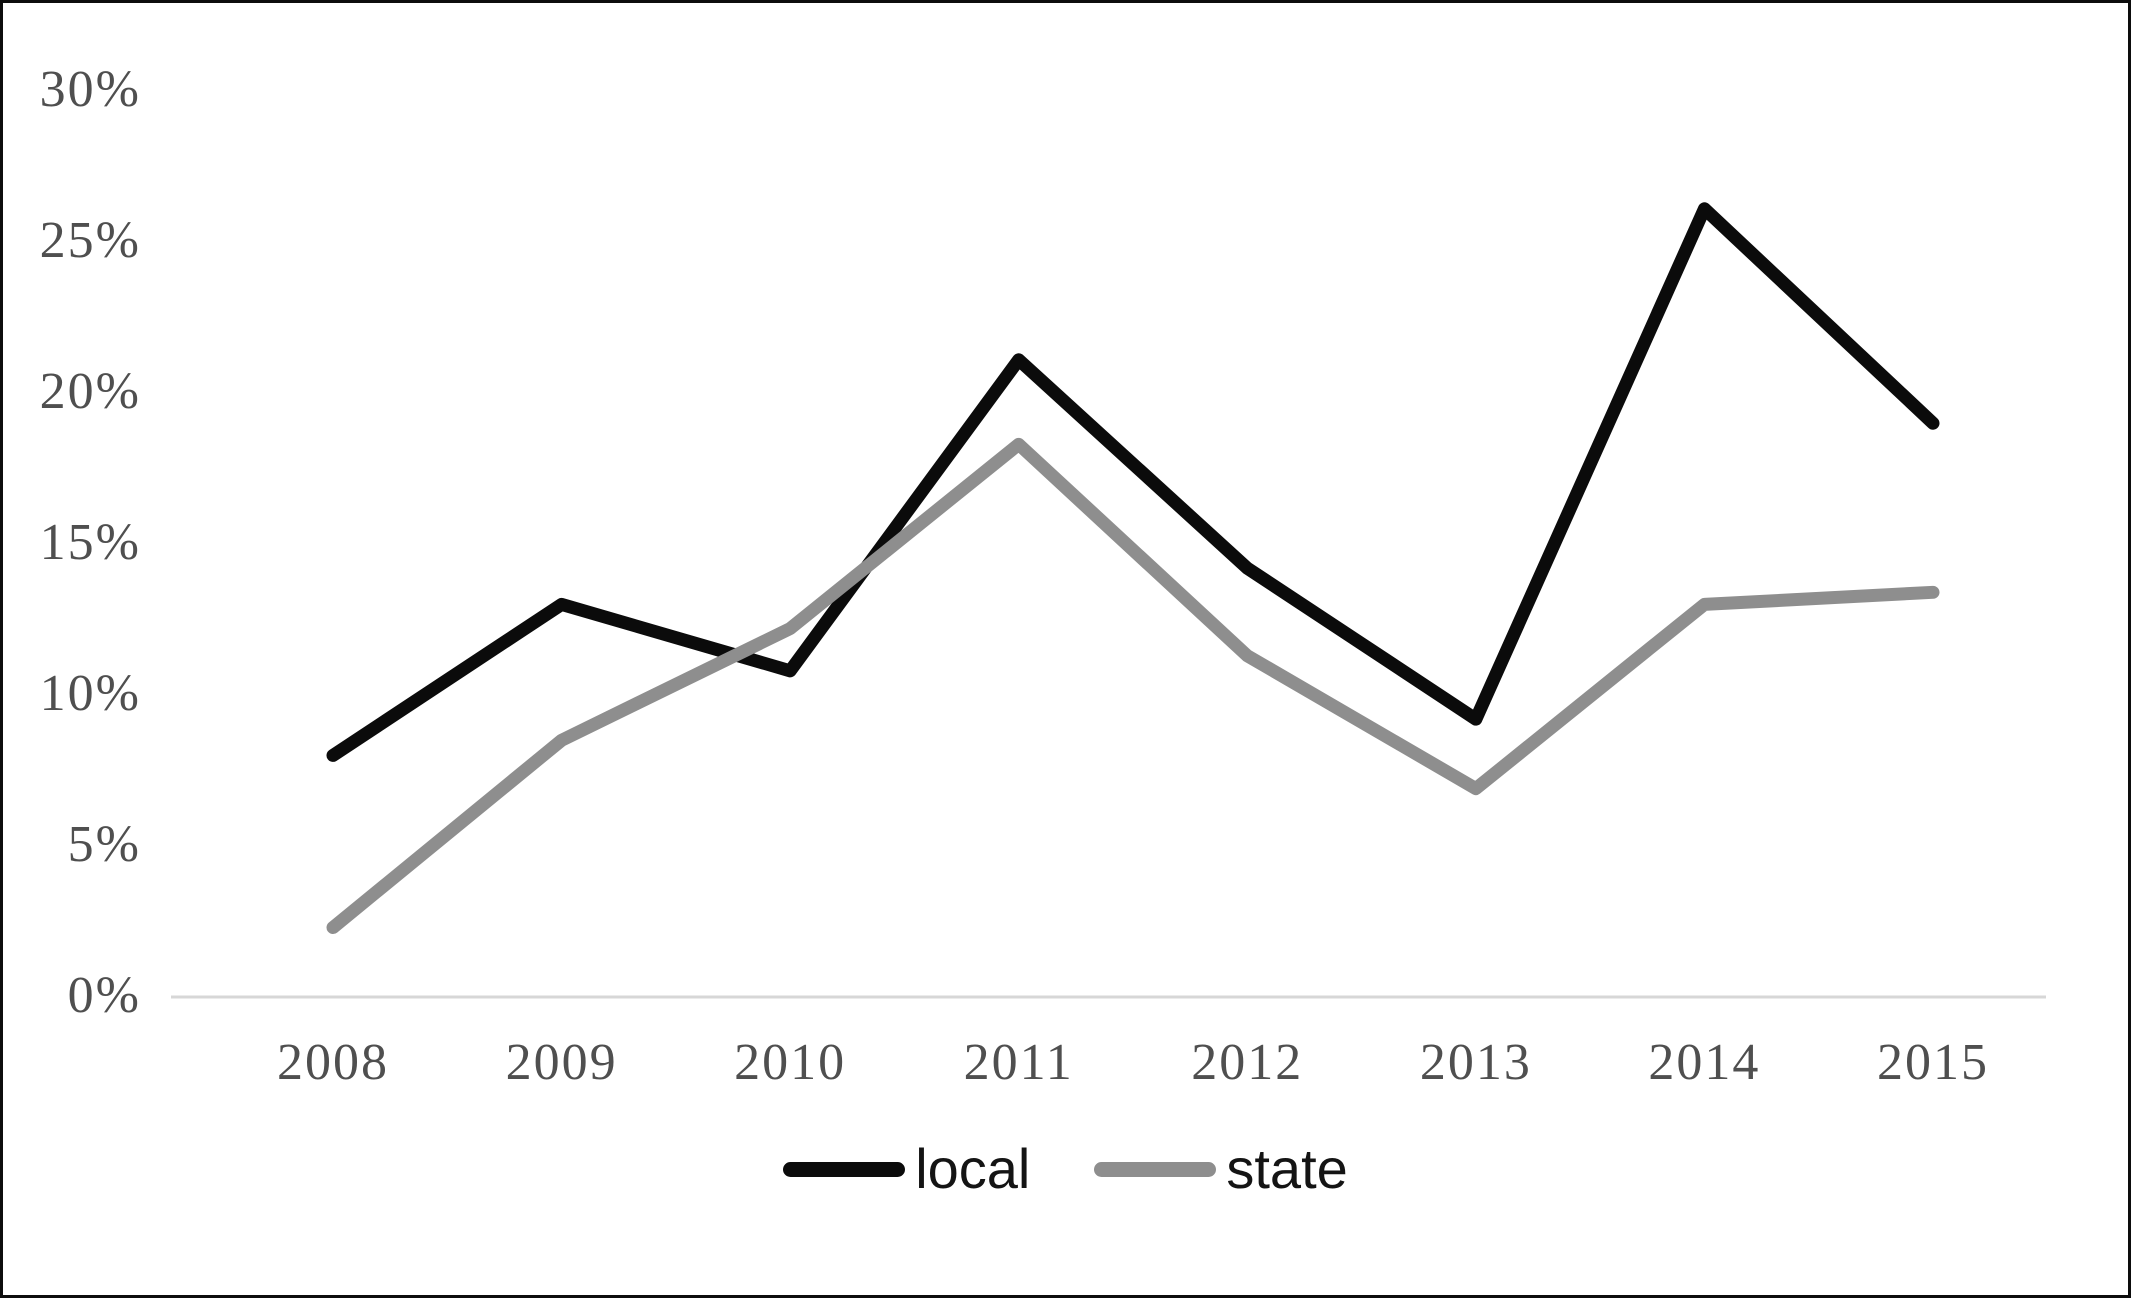 This screenshot has width=2131, height=1298. What do you see at coordinates (90, 391) in the screenshot?
I see `y-tick-label: 20%` at bounding box center [90, 391].